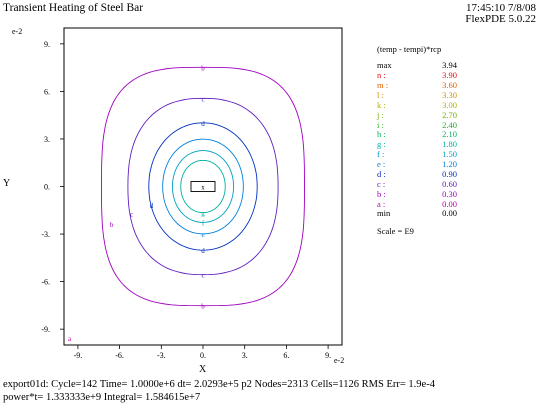 The height and width of the screenshot is (408, 544). I want to click on legend-level-label: i :, so click(380, 124).